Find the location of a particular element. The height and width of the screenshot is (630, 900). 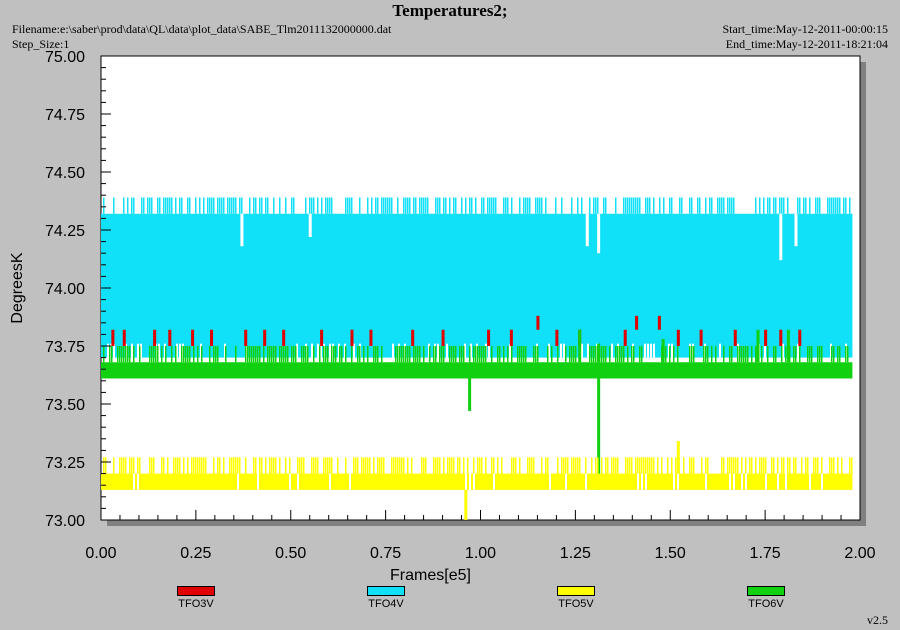

y-tick-label-5: 74.25 is located at coordinates (65, 231).